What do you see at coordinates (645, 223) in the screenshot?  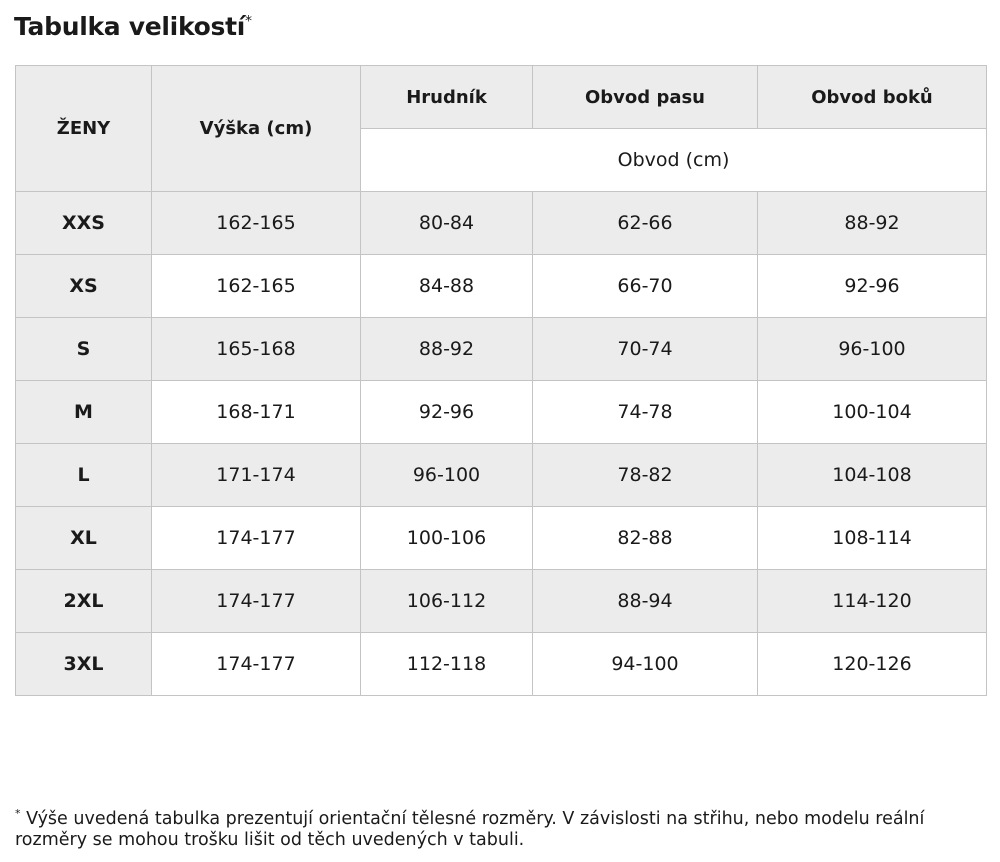 I see `table-cell: 62-66` at bounding box center [645, 223].